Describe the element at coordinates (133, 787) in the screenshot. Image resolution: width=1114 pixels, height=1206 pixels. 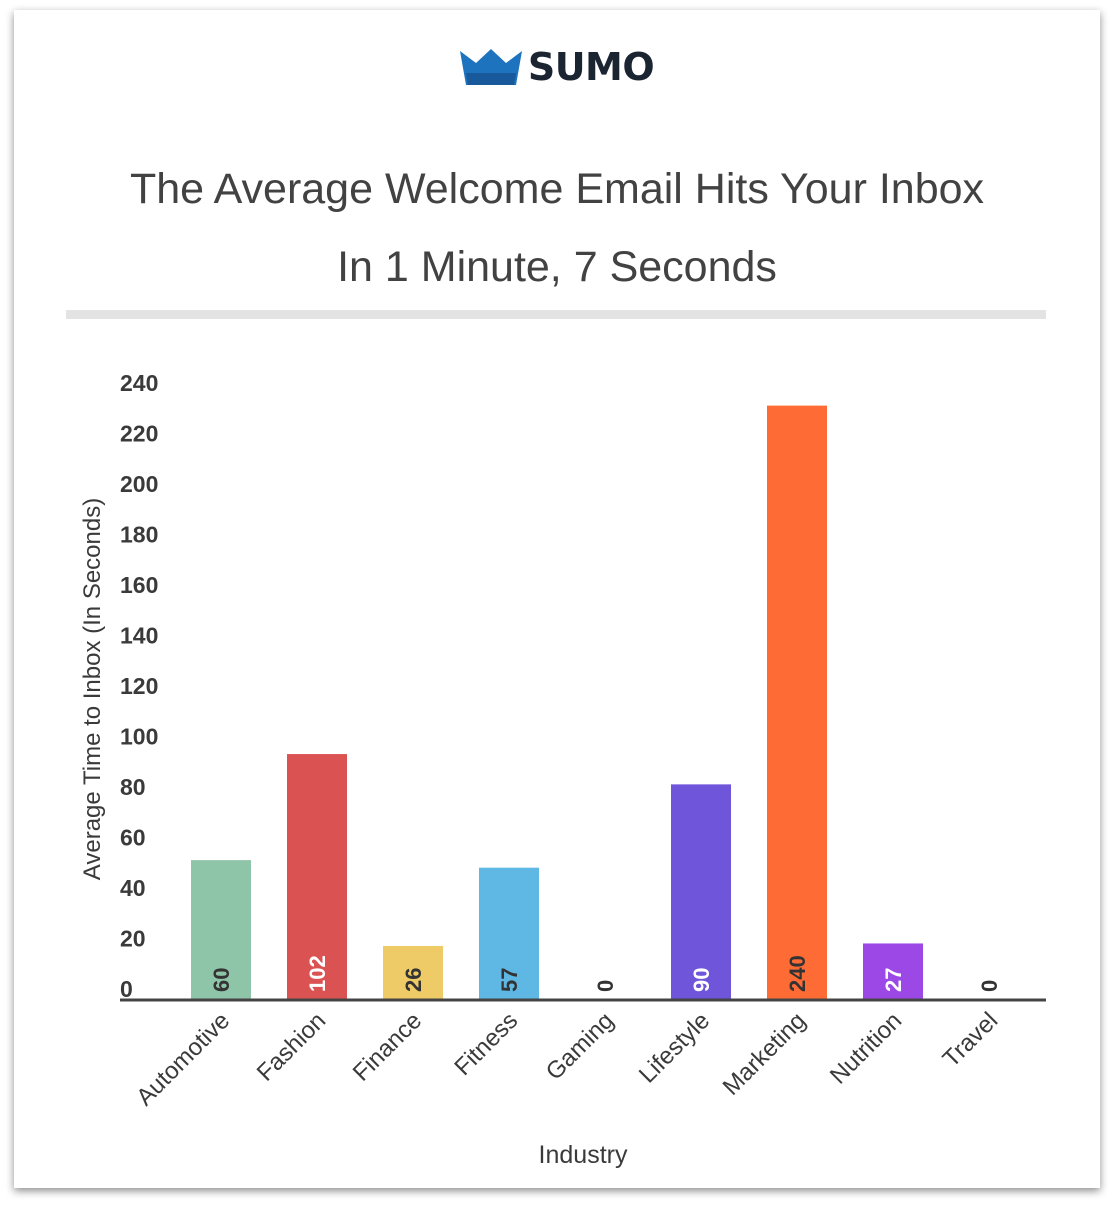
I see `y-tick-label: 80` at that location.